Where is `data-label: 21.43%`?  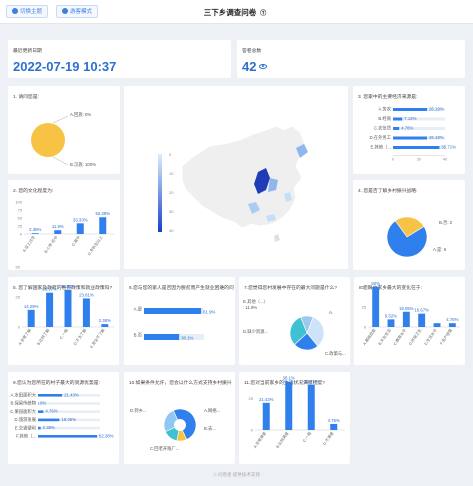
data-label: 21.43% is located at coordinates (266, 399).